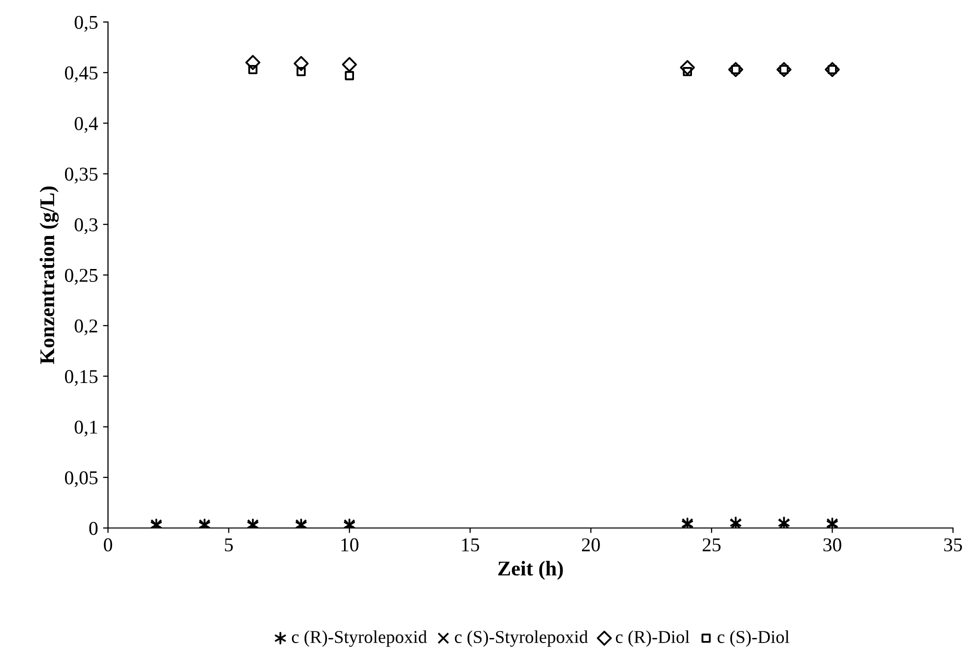  Describe the element at coordinates (521, 638) in the screenshot. I see `legend-label: c (S)-Styrolepoxid` at that location.